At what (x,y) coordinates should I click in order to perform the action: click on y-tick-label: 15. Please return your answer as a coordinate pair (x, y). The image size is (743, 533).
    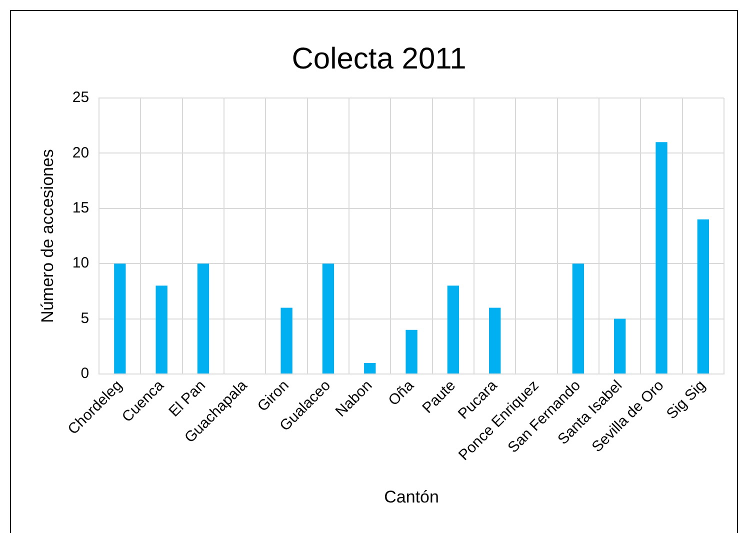
    Looking at the image, I should click on (81, 208).